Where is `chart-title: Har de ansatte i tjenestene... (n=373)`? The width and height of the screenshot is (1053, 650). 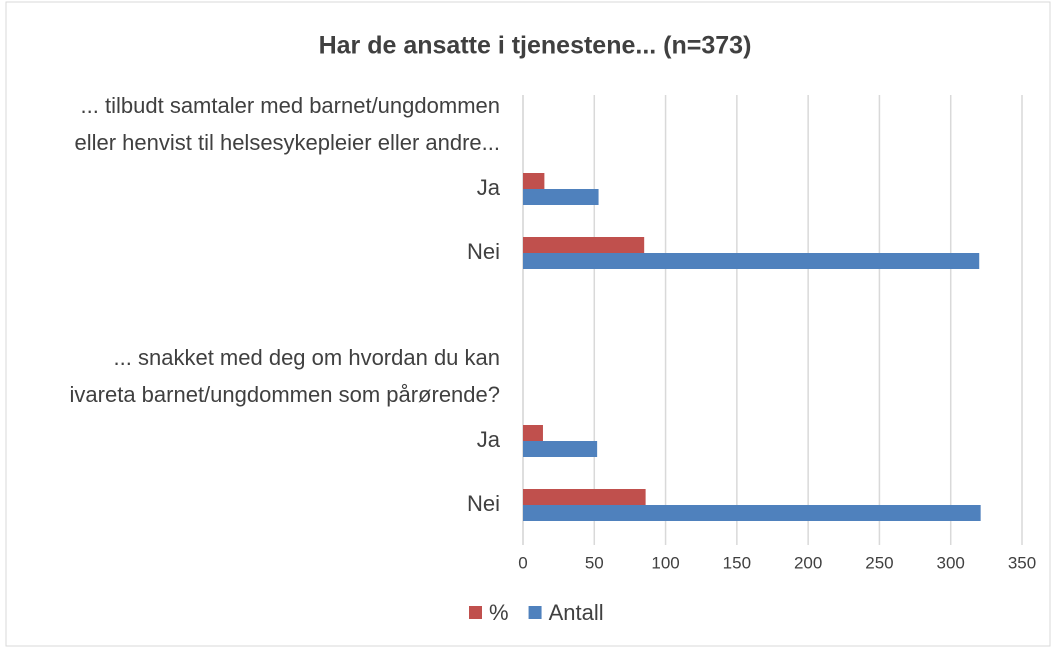 chart-title: Har de ansatte i tjenestene... (n=373) is located at coordinates (535, 46).